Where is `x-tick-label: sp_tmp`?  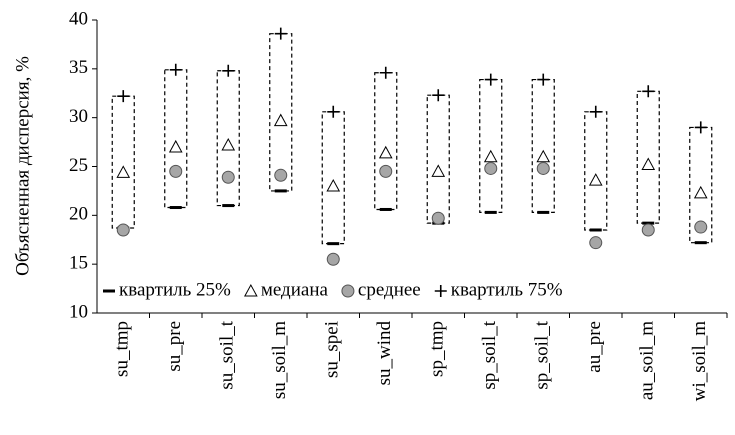
x-tick-label: sp_tmp is located at coordinates (437, 349).